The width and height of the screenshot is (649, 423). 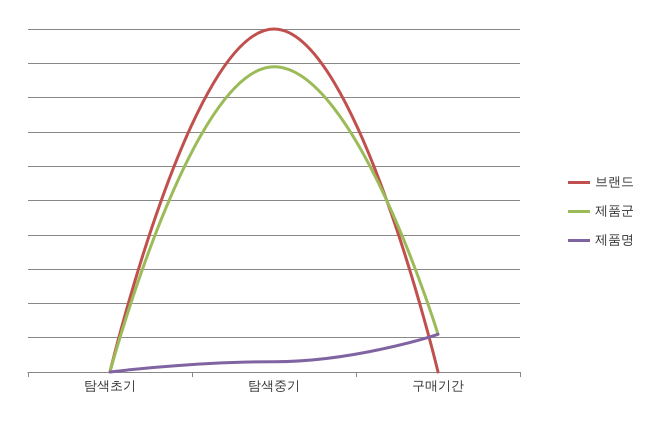 I want to click on legend-label: 제품군, so click(x=614, y=211).